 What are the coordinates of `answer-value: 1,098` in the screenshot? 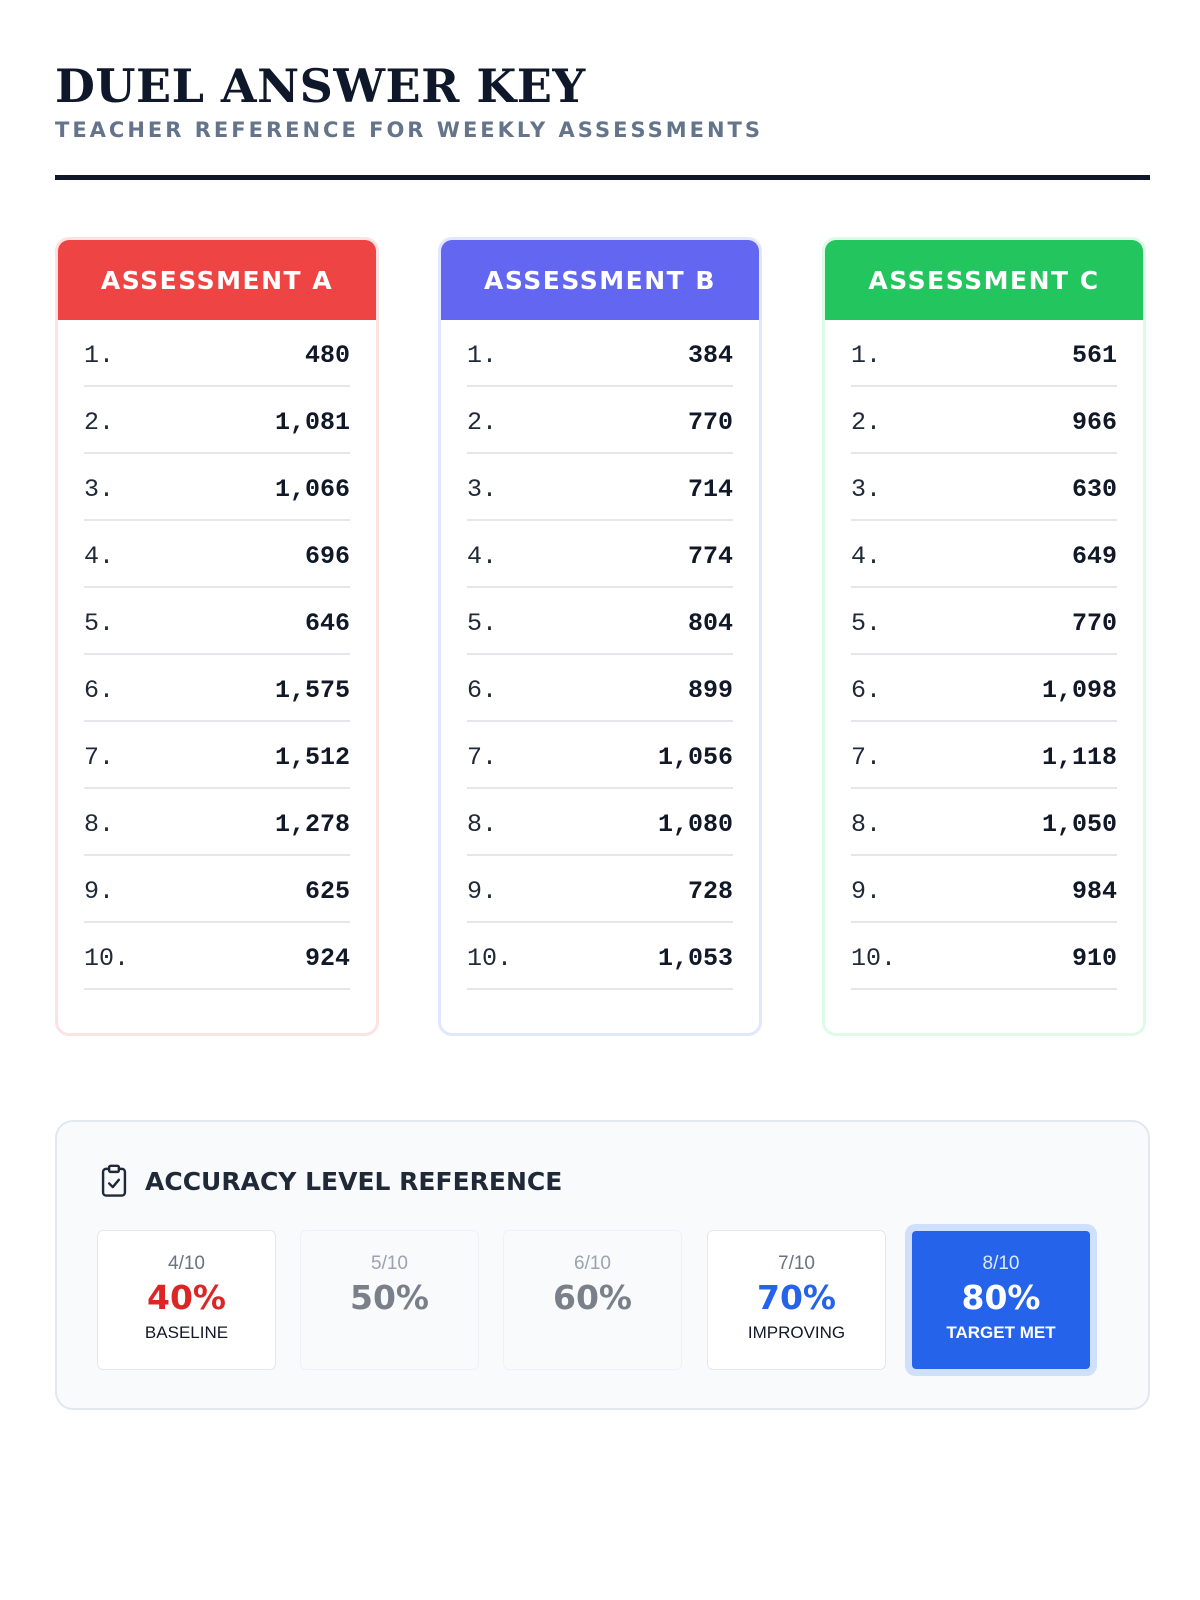 It's located at (1079, 690).